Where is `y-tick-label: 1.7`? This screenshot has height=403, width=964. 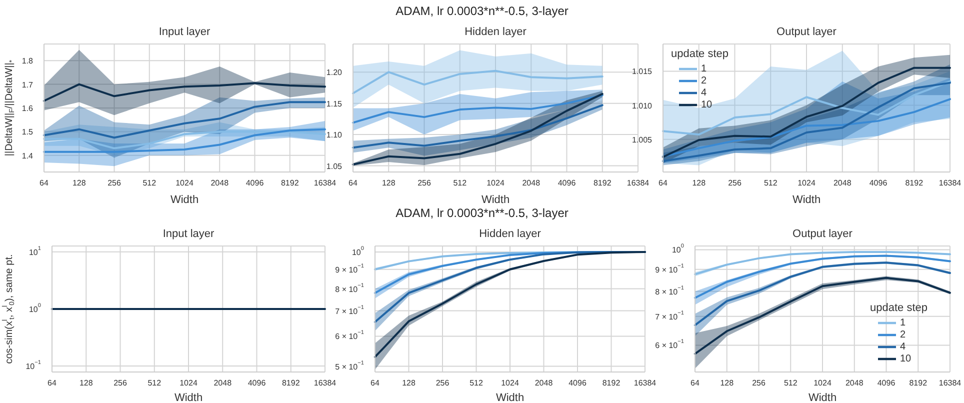 y-tick-label: 1.7 is located at coordinates (28, 84).